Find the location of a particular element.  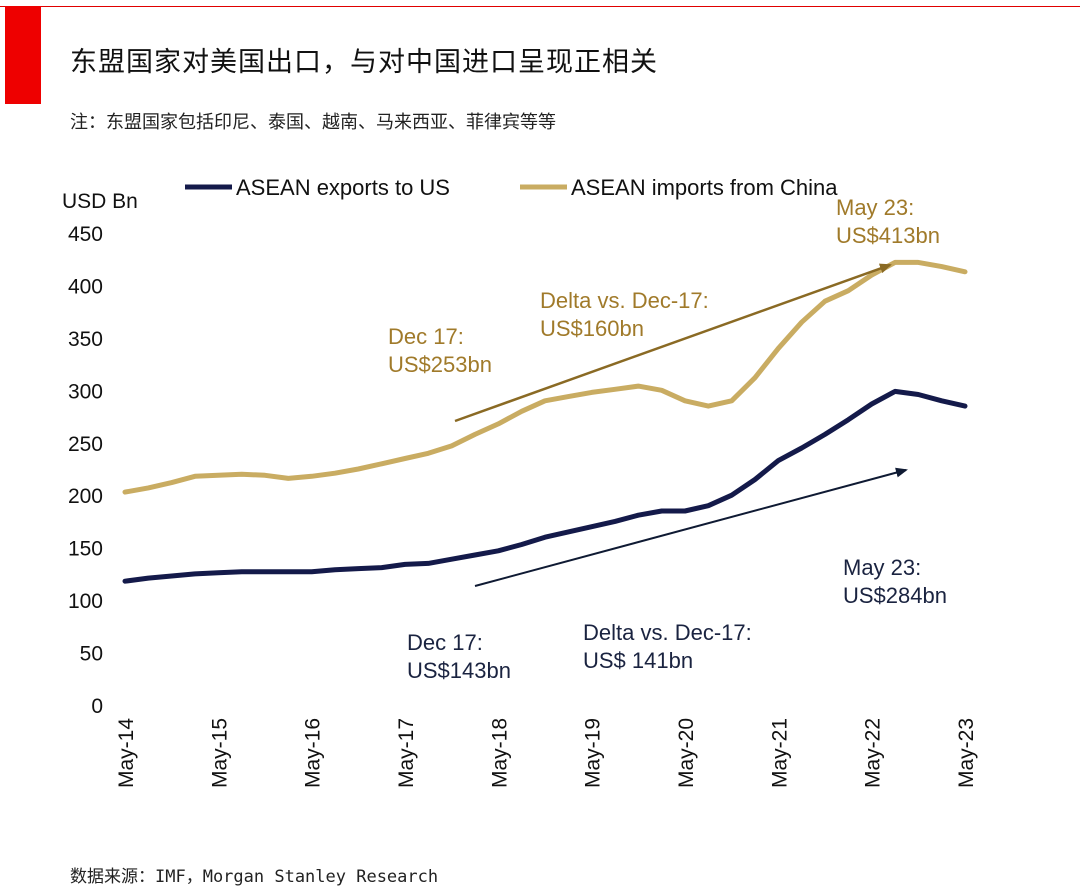

legend-label-exports: ASEAN exports to US is located at coordinates (343, 187).